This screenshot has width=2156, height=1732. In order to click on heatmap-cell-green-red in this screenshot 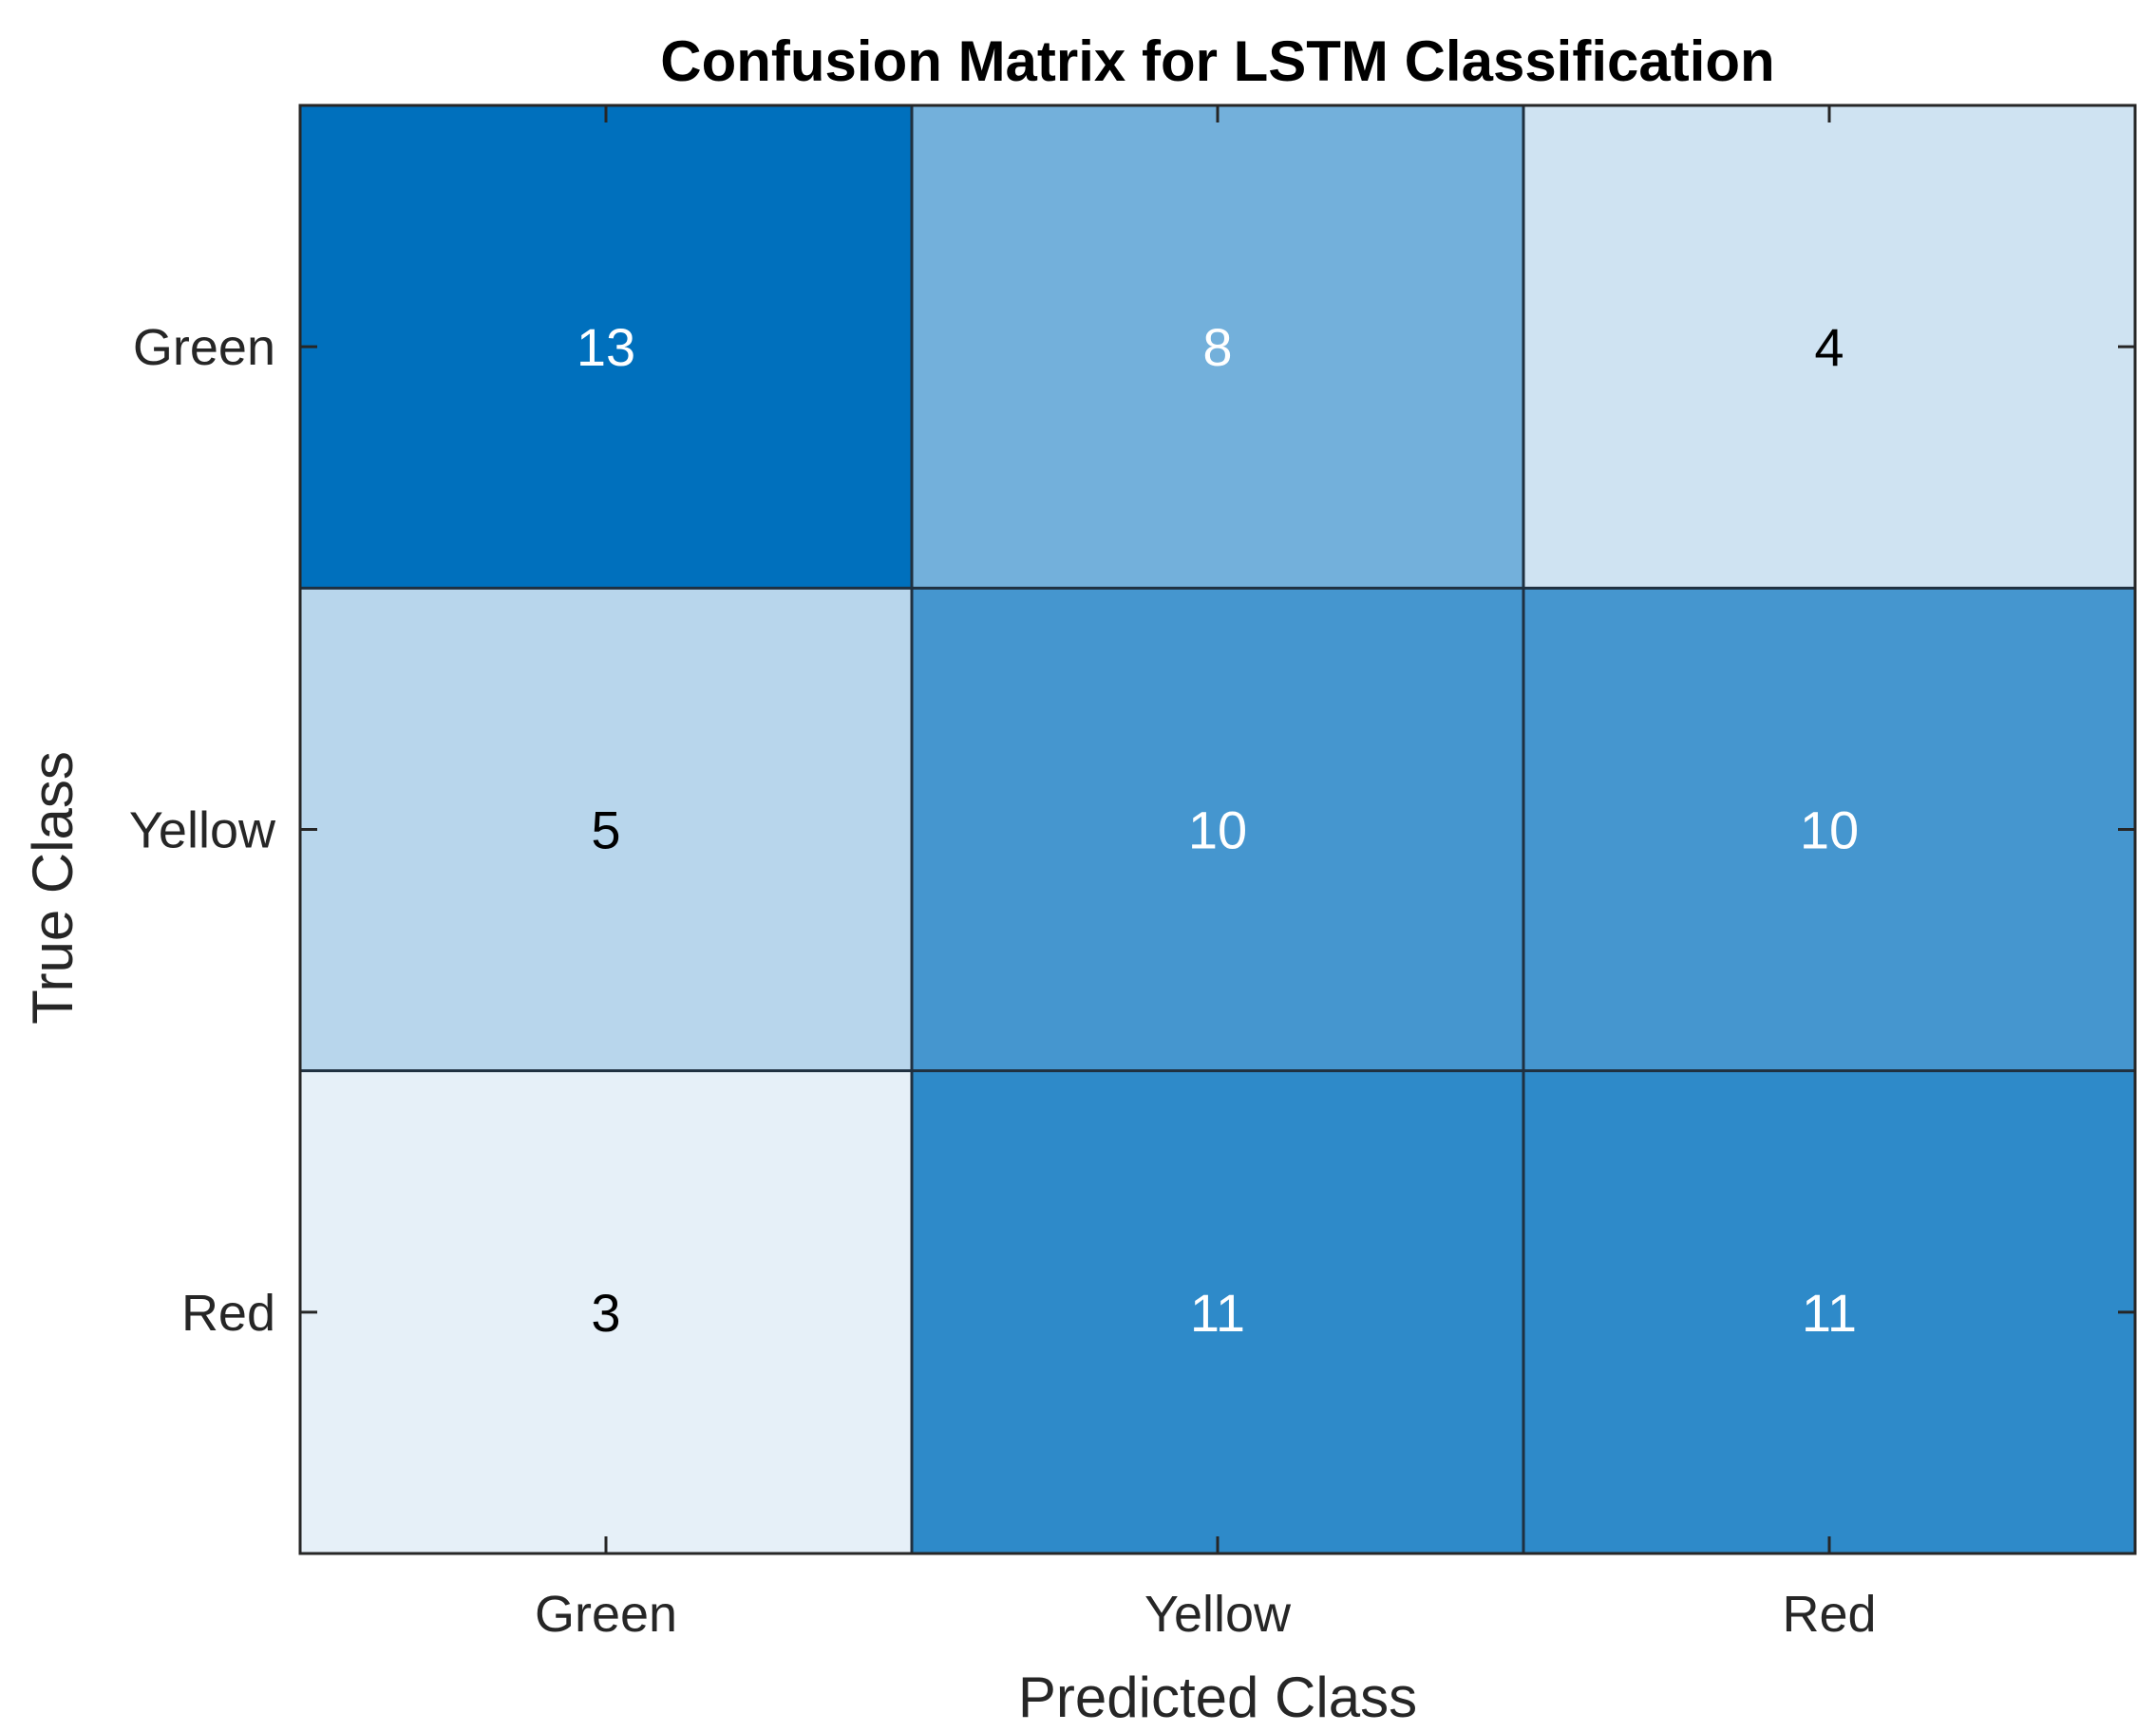, I will do `click(1829, 347)`.